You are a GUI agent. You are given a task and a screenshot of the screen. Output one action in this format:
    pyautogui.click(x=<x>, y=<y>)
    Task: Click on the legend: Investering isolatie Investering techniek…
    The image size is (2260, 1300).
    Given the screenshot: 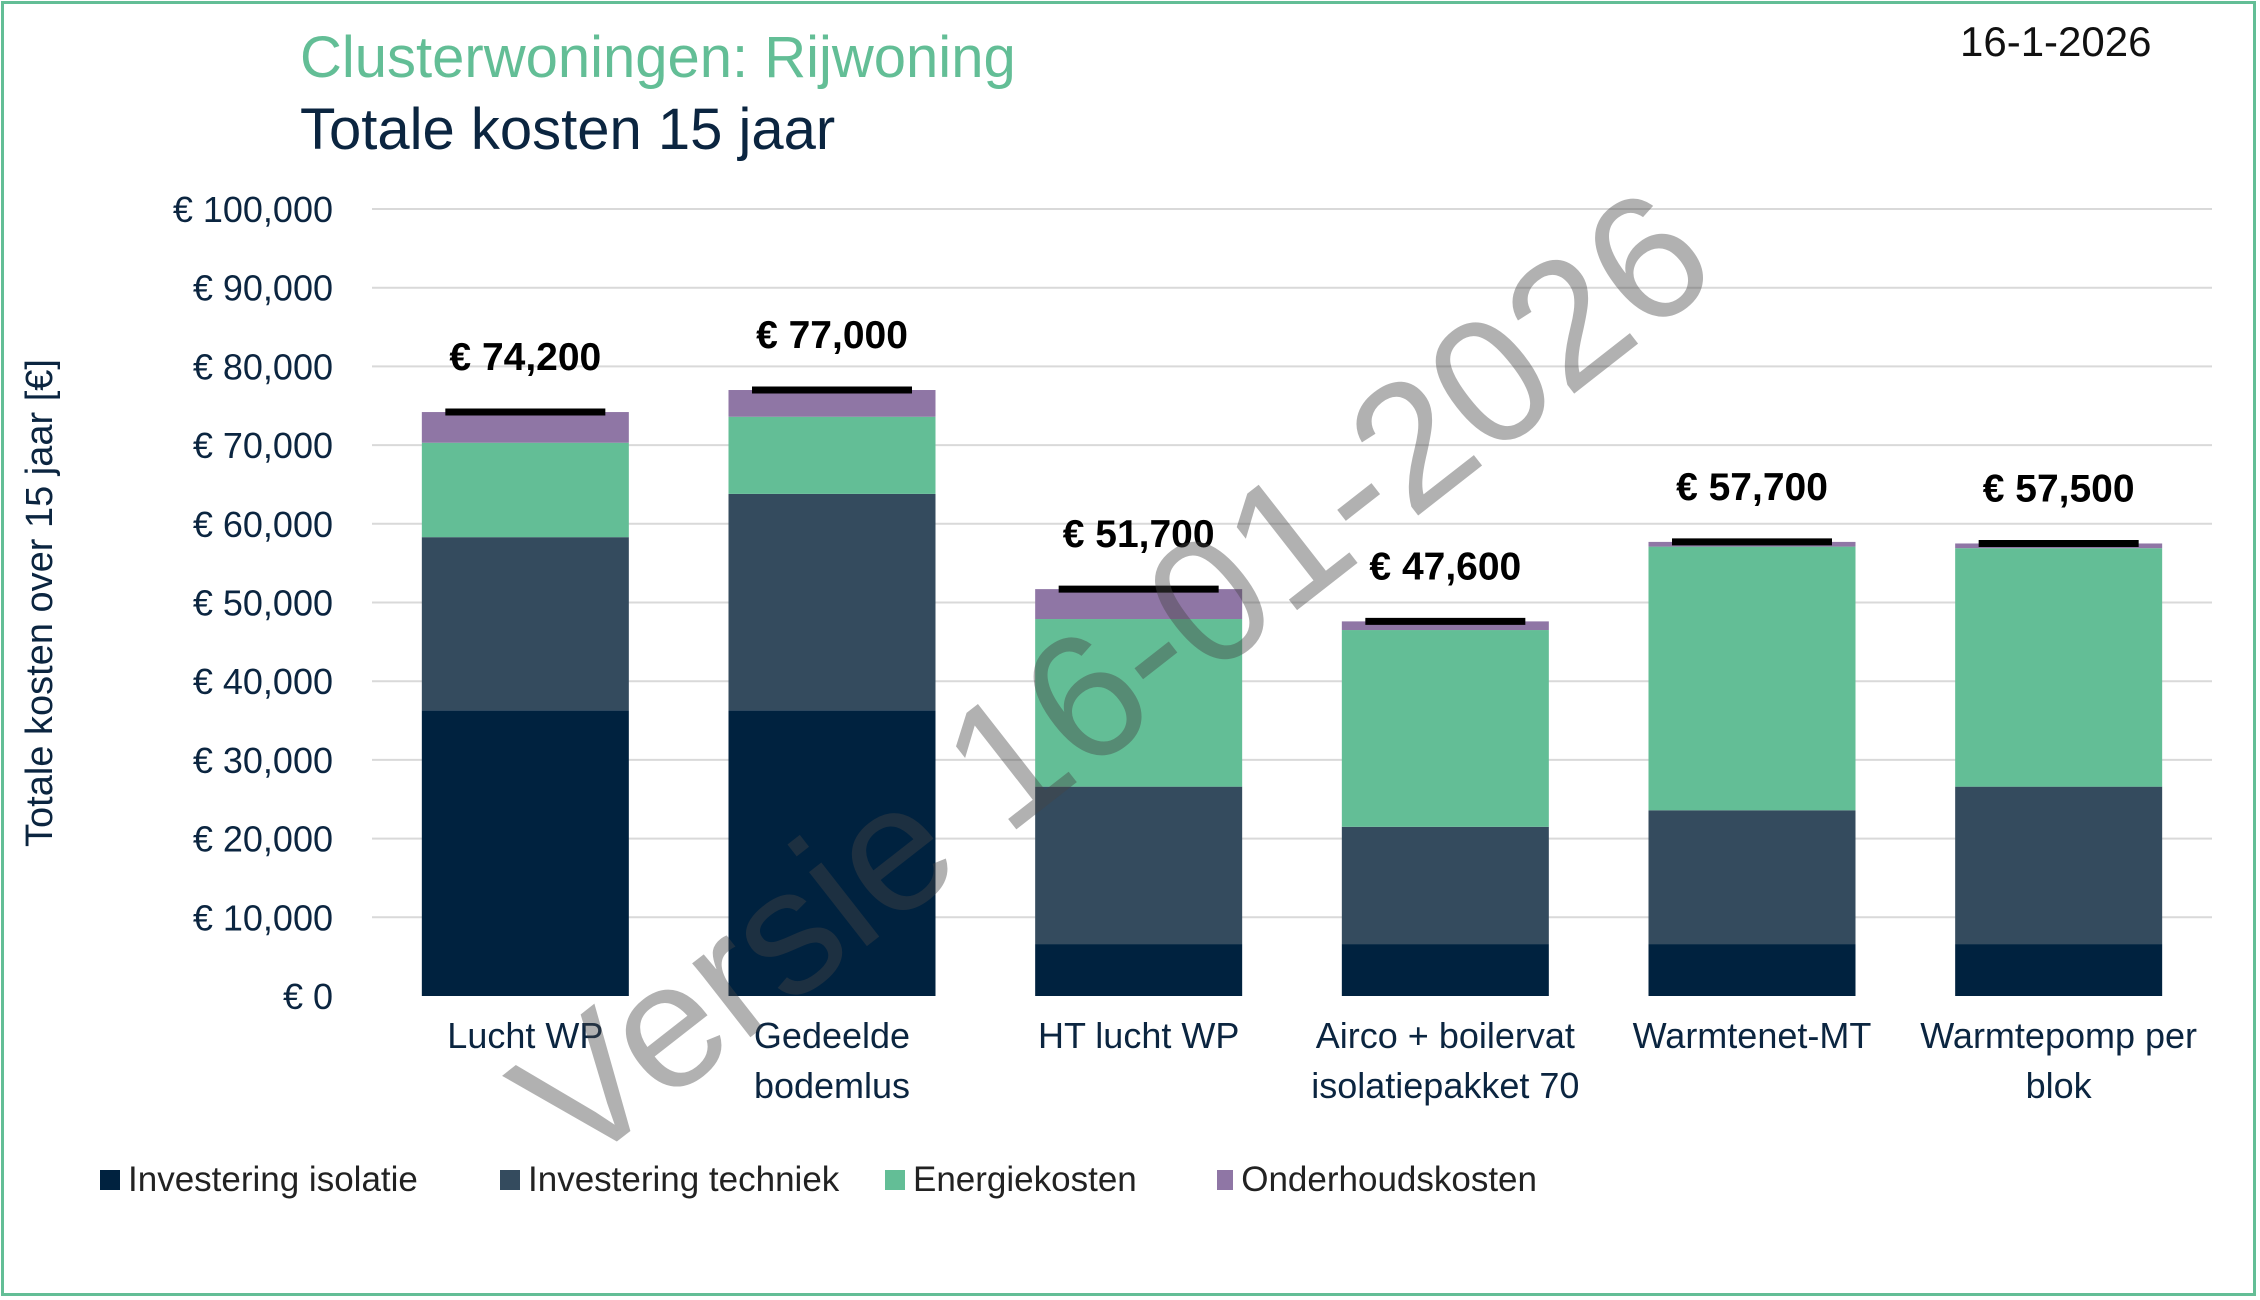 What is the action you would take?
    pyautogui.click(x=818, y=1180)
    